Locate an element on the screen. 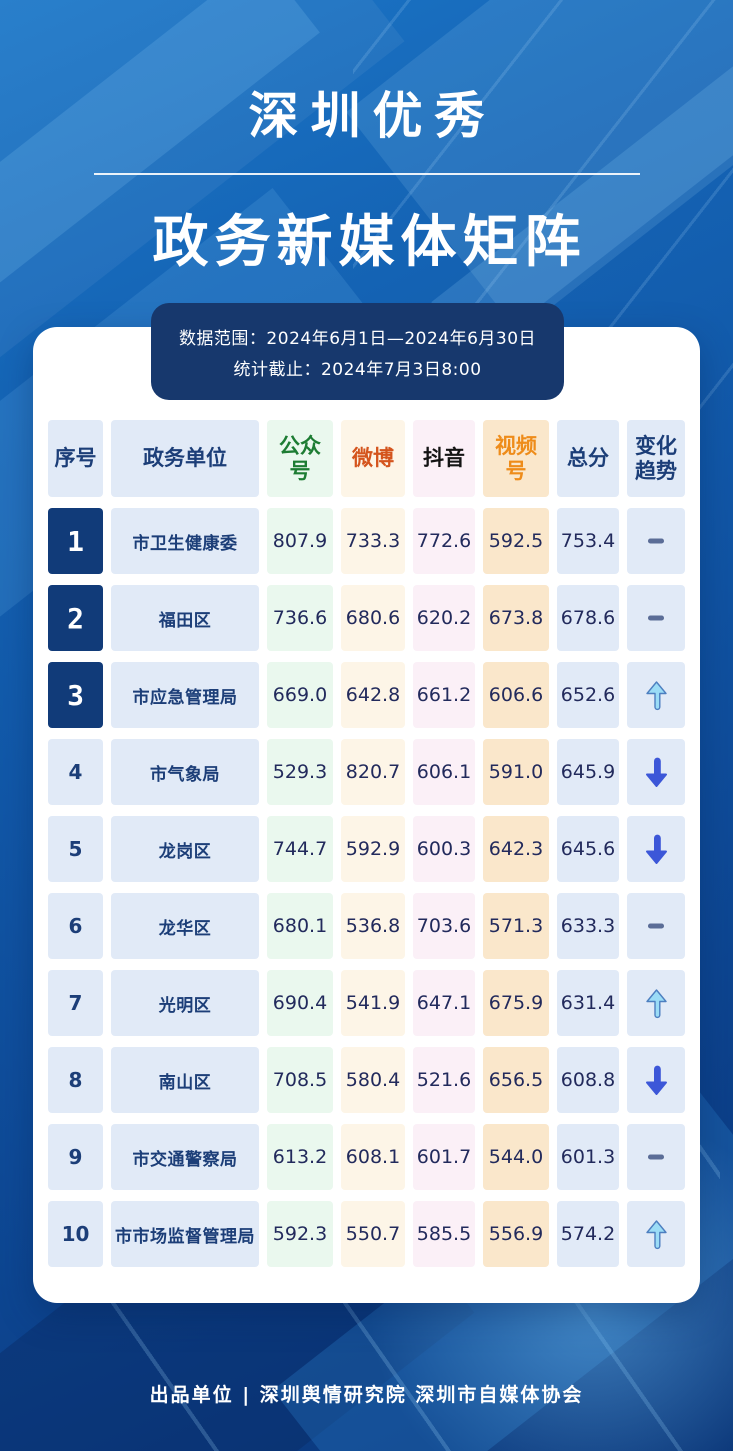  weibo-score: 536.8 is located at coordinates (373, 926).